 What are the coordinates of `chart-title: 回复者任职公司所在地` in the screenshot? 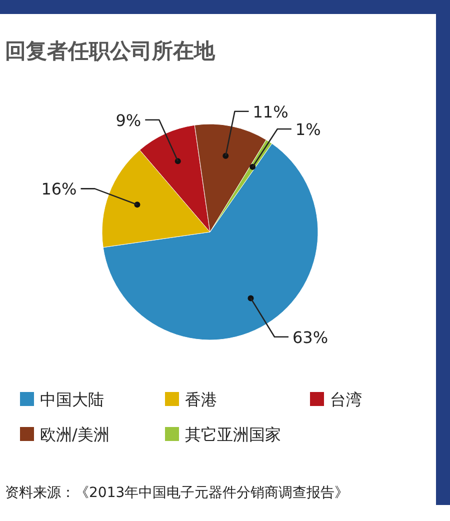 It's located at (110, 51).